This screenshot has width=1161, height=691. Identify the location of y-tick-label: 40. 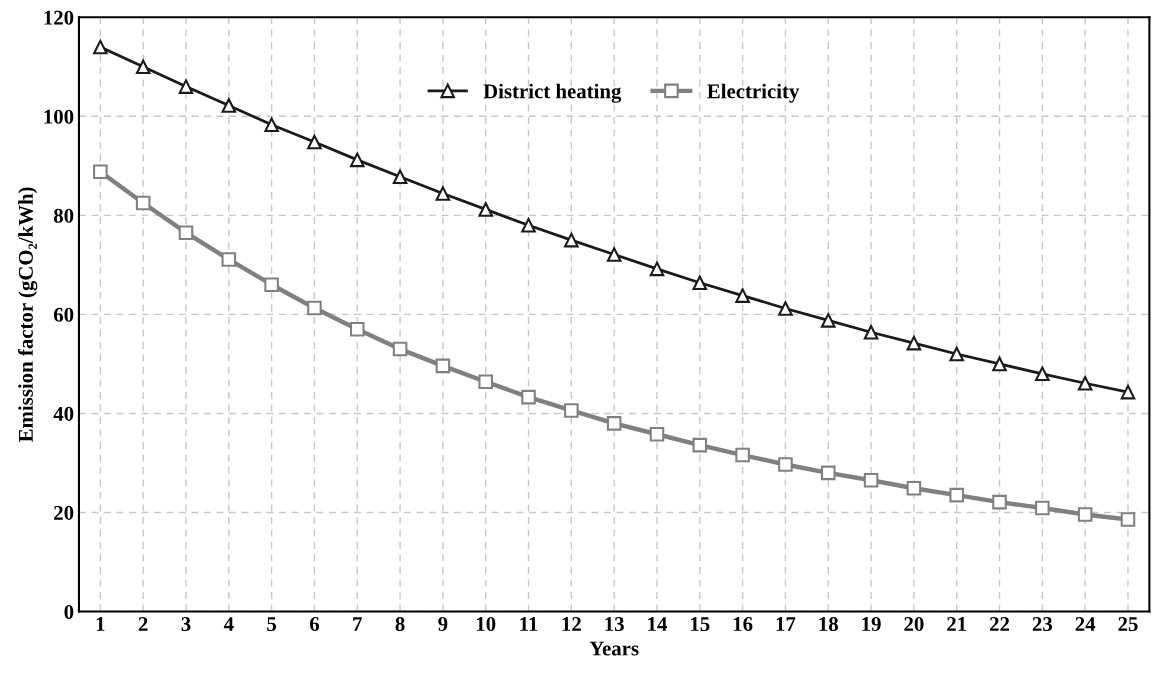
(63, 413).